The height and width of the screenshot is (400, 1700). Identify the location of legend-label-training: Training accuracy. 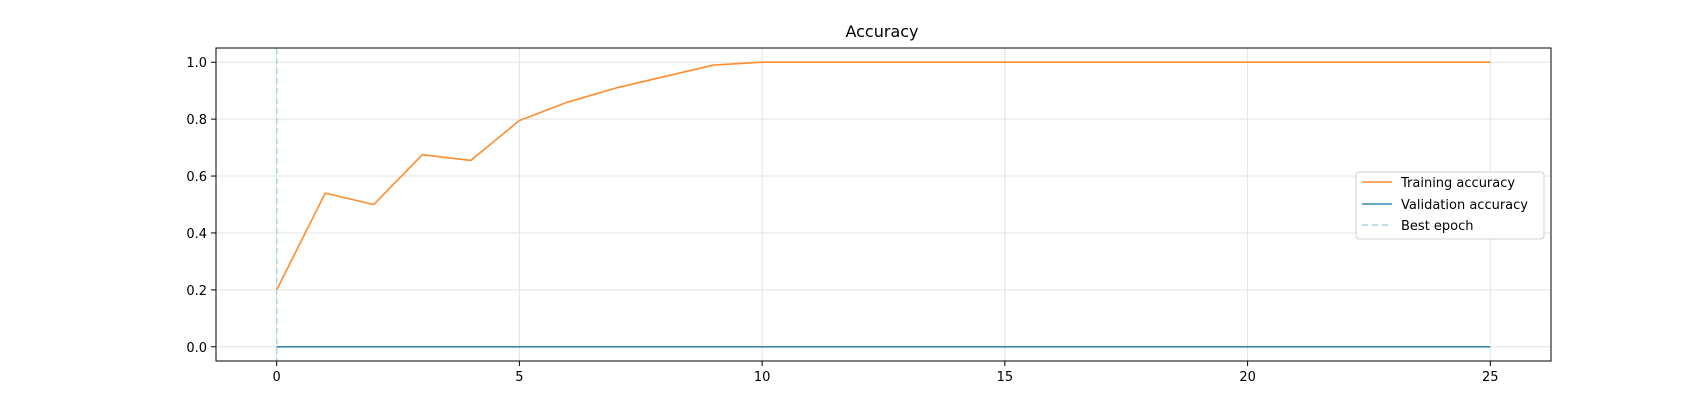
(1457, 183).